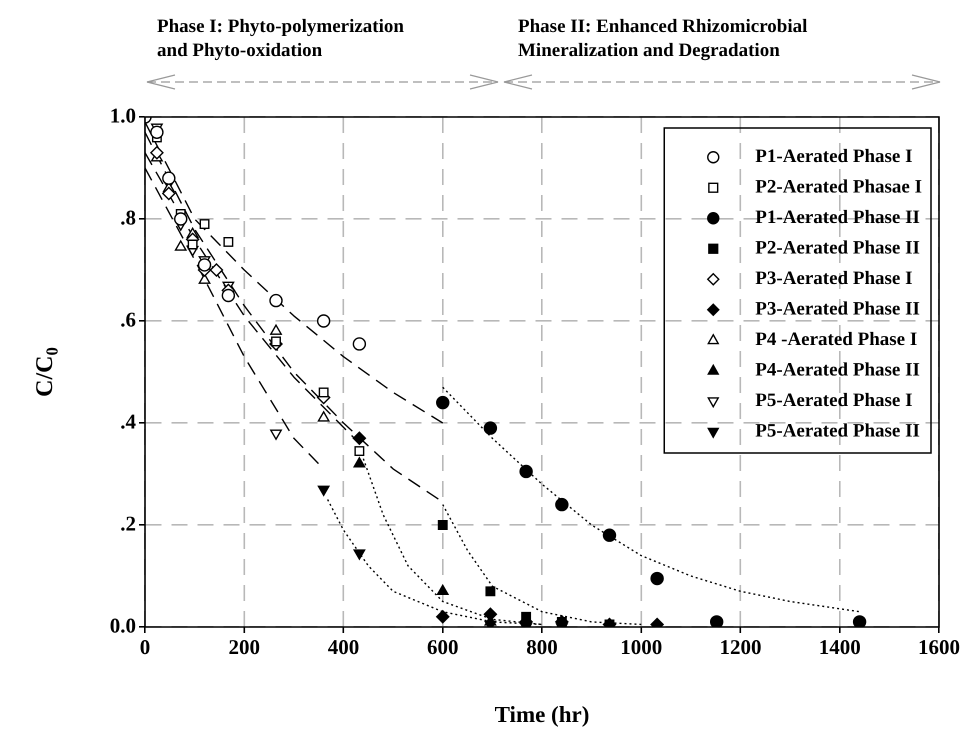  Describe the element at coordinates (145, 647) in the screenshot. I see `x-tick-label: 0` at that location.